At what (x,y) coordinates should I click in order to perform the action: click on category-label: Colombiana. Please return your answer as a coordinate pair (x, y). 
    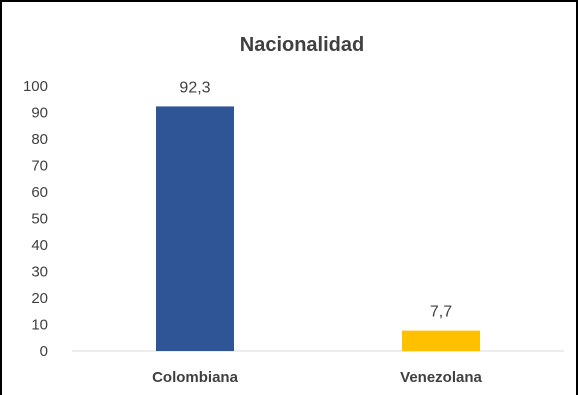
    Looking at the image, I should click on (195, 377).